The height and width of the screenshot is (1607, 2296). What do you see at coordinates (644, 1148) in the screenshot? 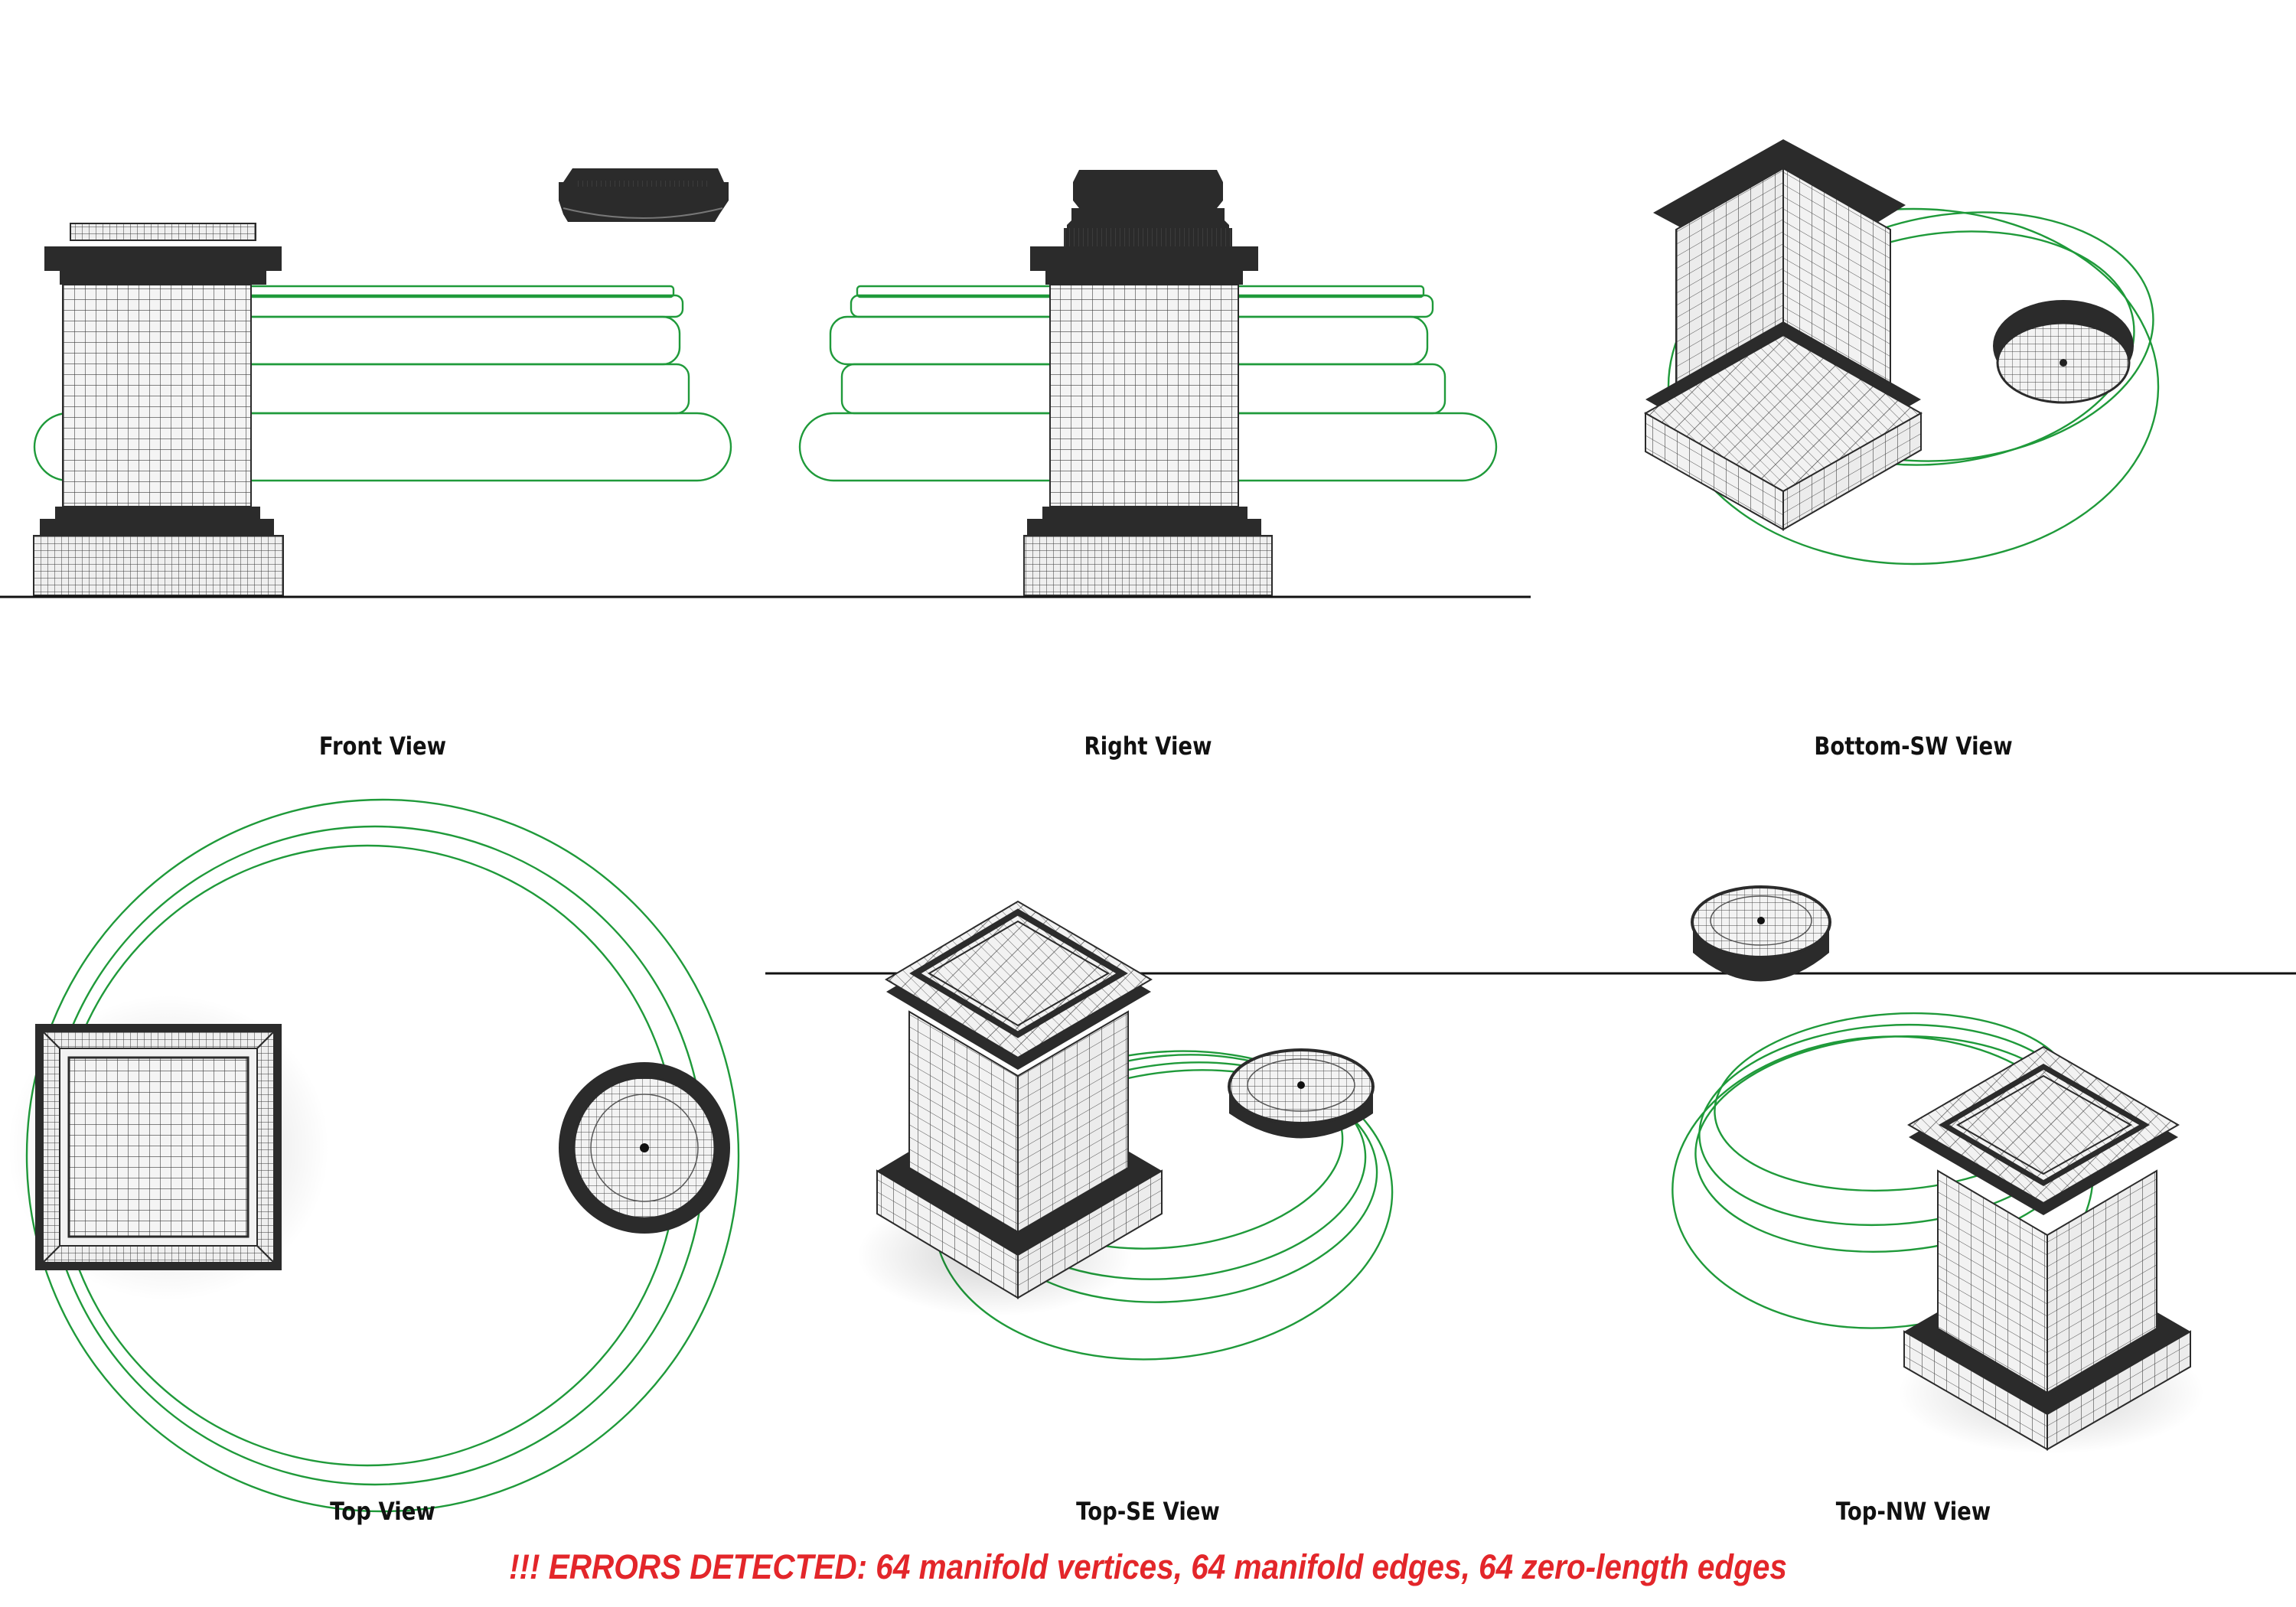
I see `top-view-cap` at bounding box center [644, 1148].